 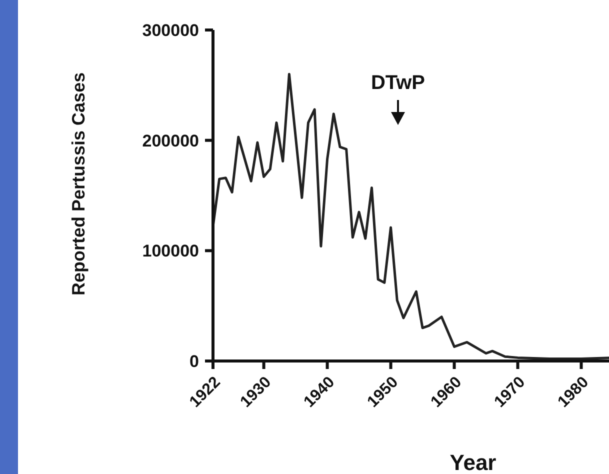 What do you see at coordinates (78, 184) in the screenshot?
I see `y-axis-title: Reported Pertussis Cases` at bounding box center [78, 184].